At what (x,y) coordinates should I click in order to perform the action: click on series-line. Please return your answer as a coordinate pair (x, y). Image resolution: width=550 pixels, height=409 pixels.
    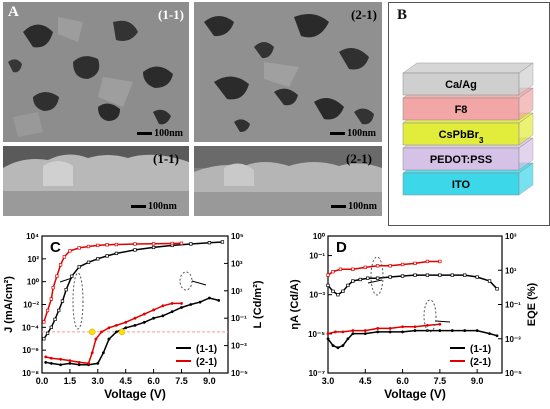
    Looking at the image, I should click on (132, 331).